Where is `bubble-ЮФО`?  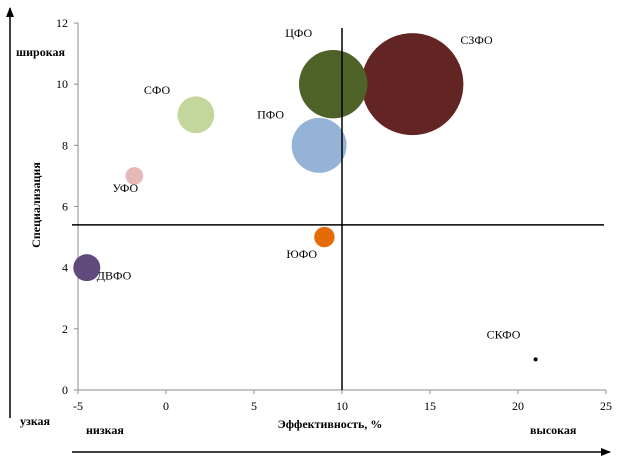
bubble-ЮФО is located at coordinates (324, 237).